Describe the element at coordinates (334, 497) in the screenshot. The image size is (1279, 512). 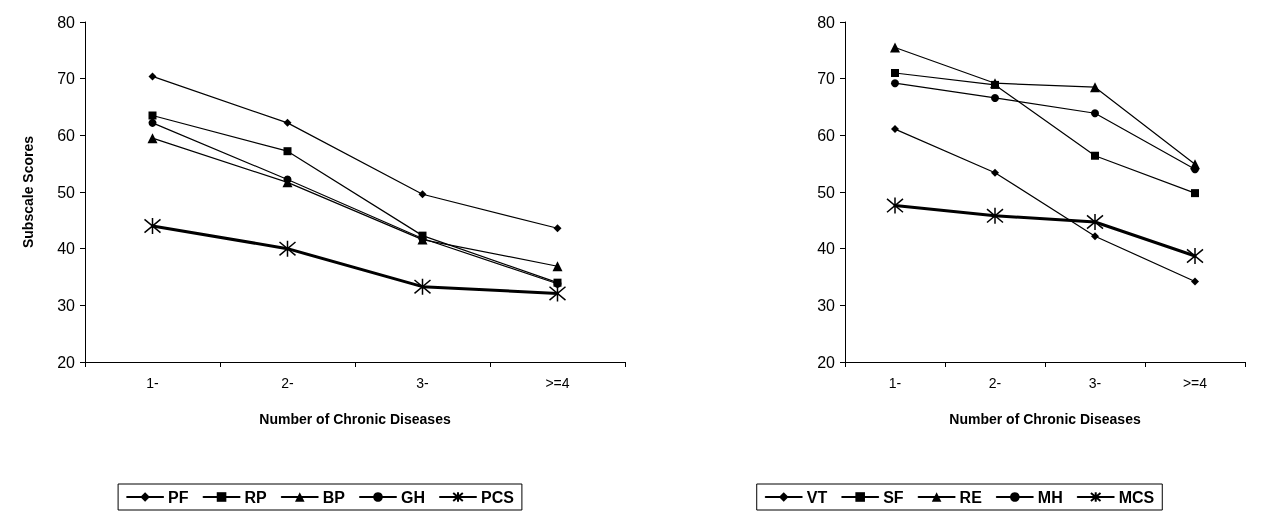
I see `legend-label: BP` at that location.